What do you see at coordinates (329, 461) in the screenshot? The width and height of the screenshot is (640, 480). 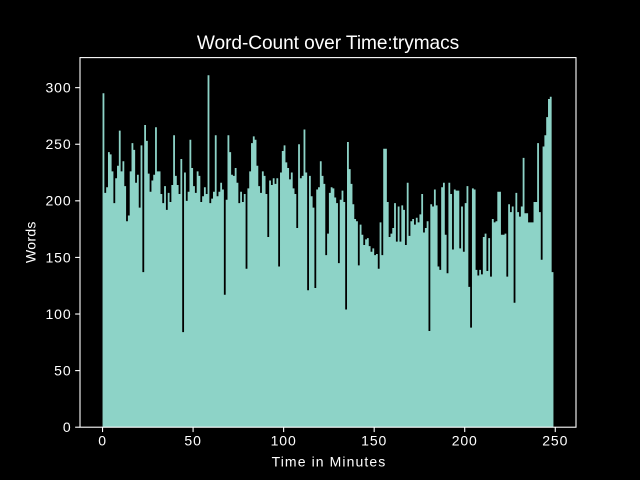 I see `svg-text: Time in Minutes` at bounding box center [329, 461].